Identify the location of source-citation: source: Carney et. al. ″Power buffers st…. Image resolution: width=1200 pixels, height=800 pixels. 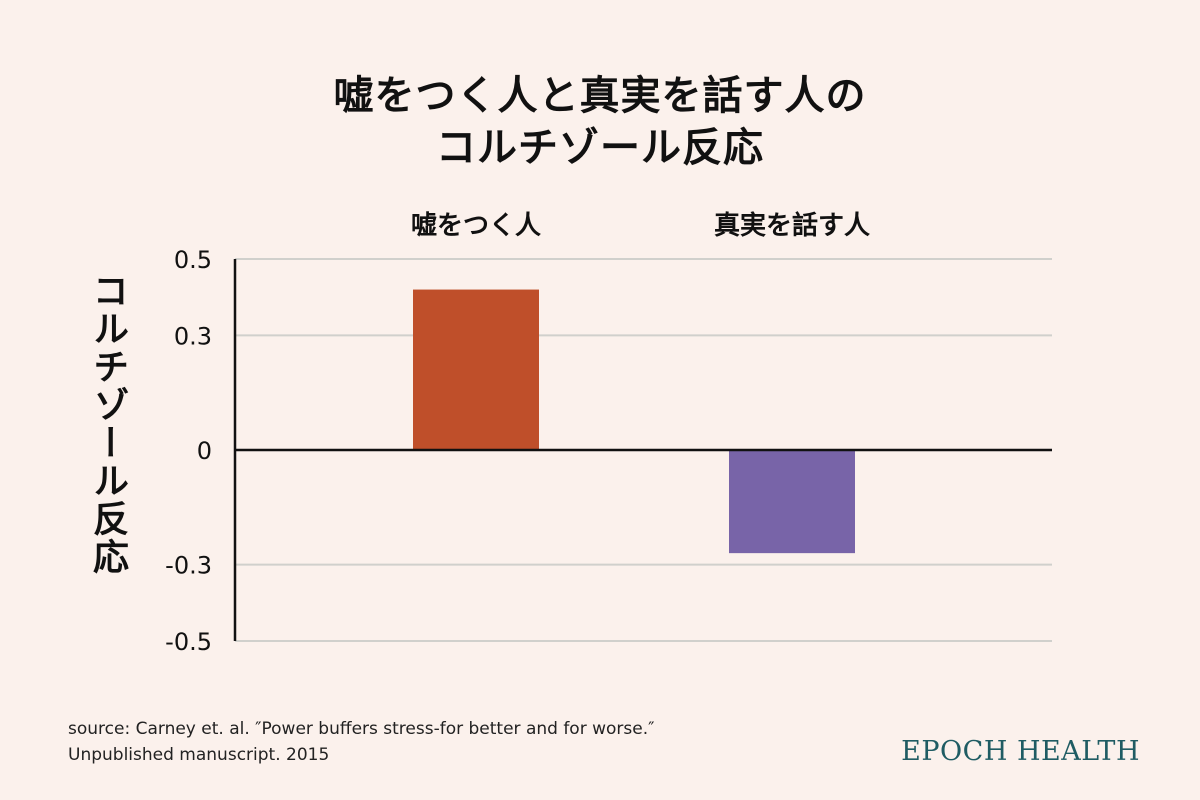
(361, 742).